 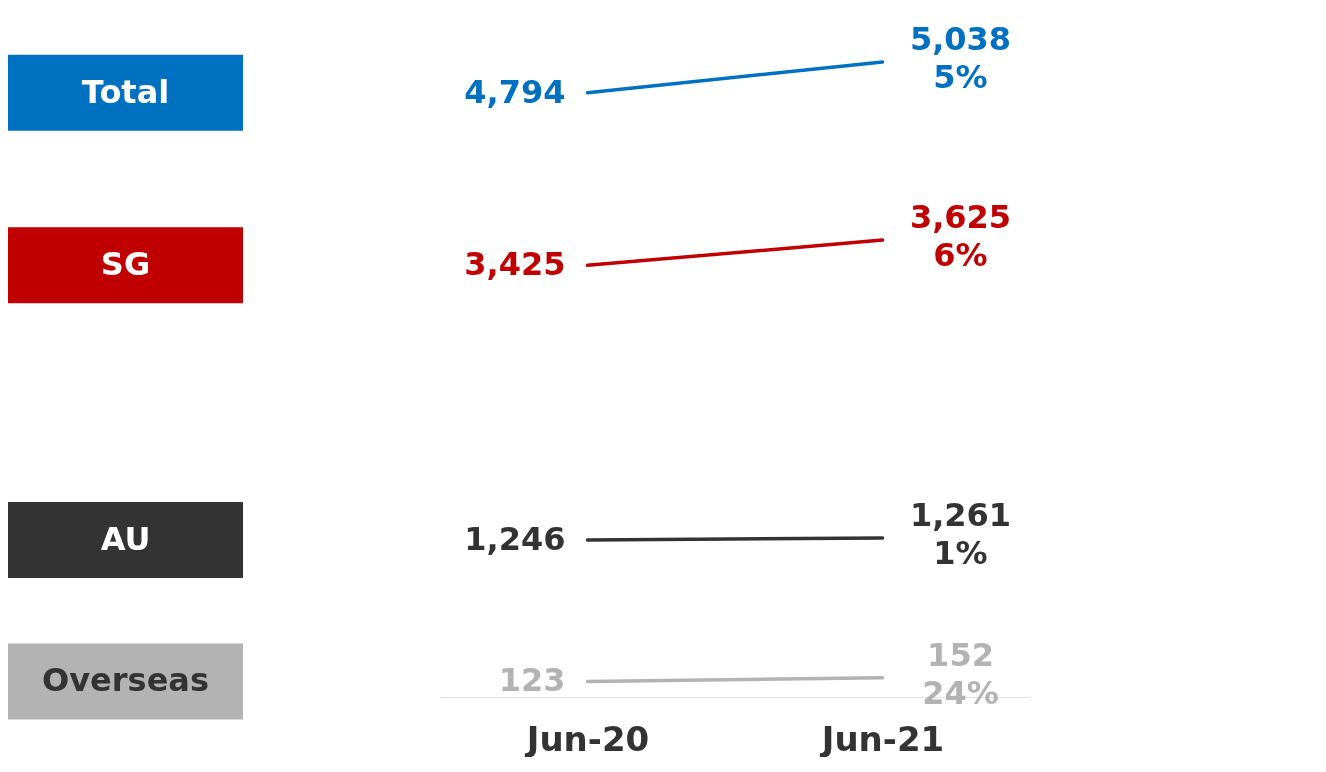 What do you see at coordinates (125, 680) in the screenshot?
I see `text: Overseas` at bounding box center [125, 680].